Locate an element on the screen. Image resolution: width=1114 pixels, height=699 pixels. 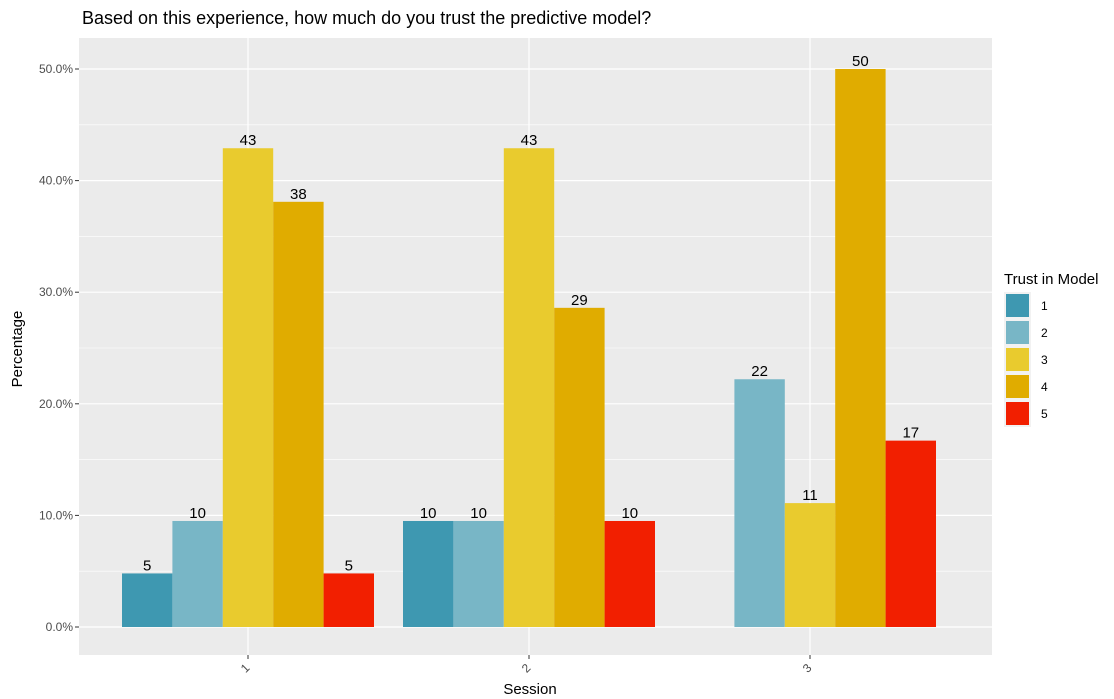
y-tick-label: 10.0% is located at coordinates (56, 515).